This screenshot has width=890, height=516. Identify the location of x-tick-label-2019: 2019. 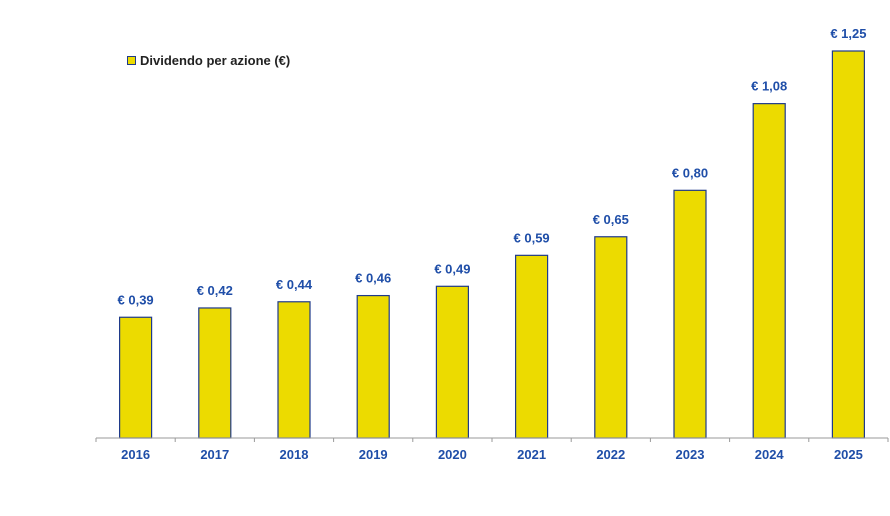
(373, 454).